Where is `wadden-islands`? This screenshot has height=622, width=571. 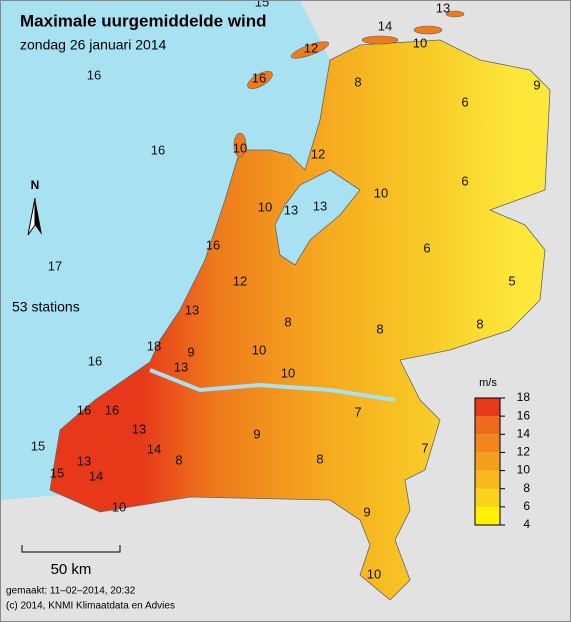 wadden-islands is located at coordinates (349, 84).